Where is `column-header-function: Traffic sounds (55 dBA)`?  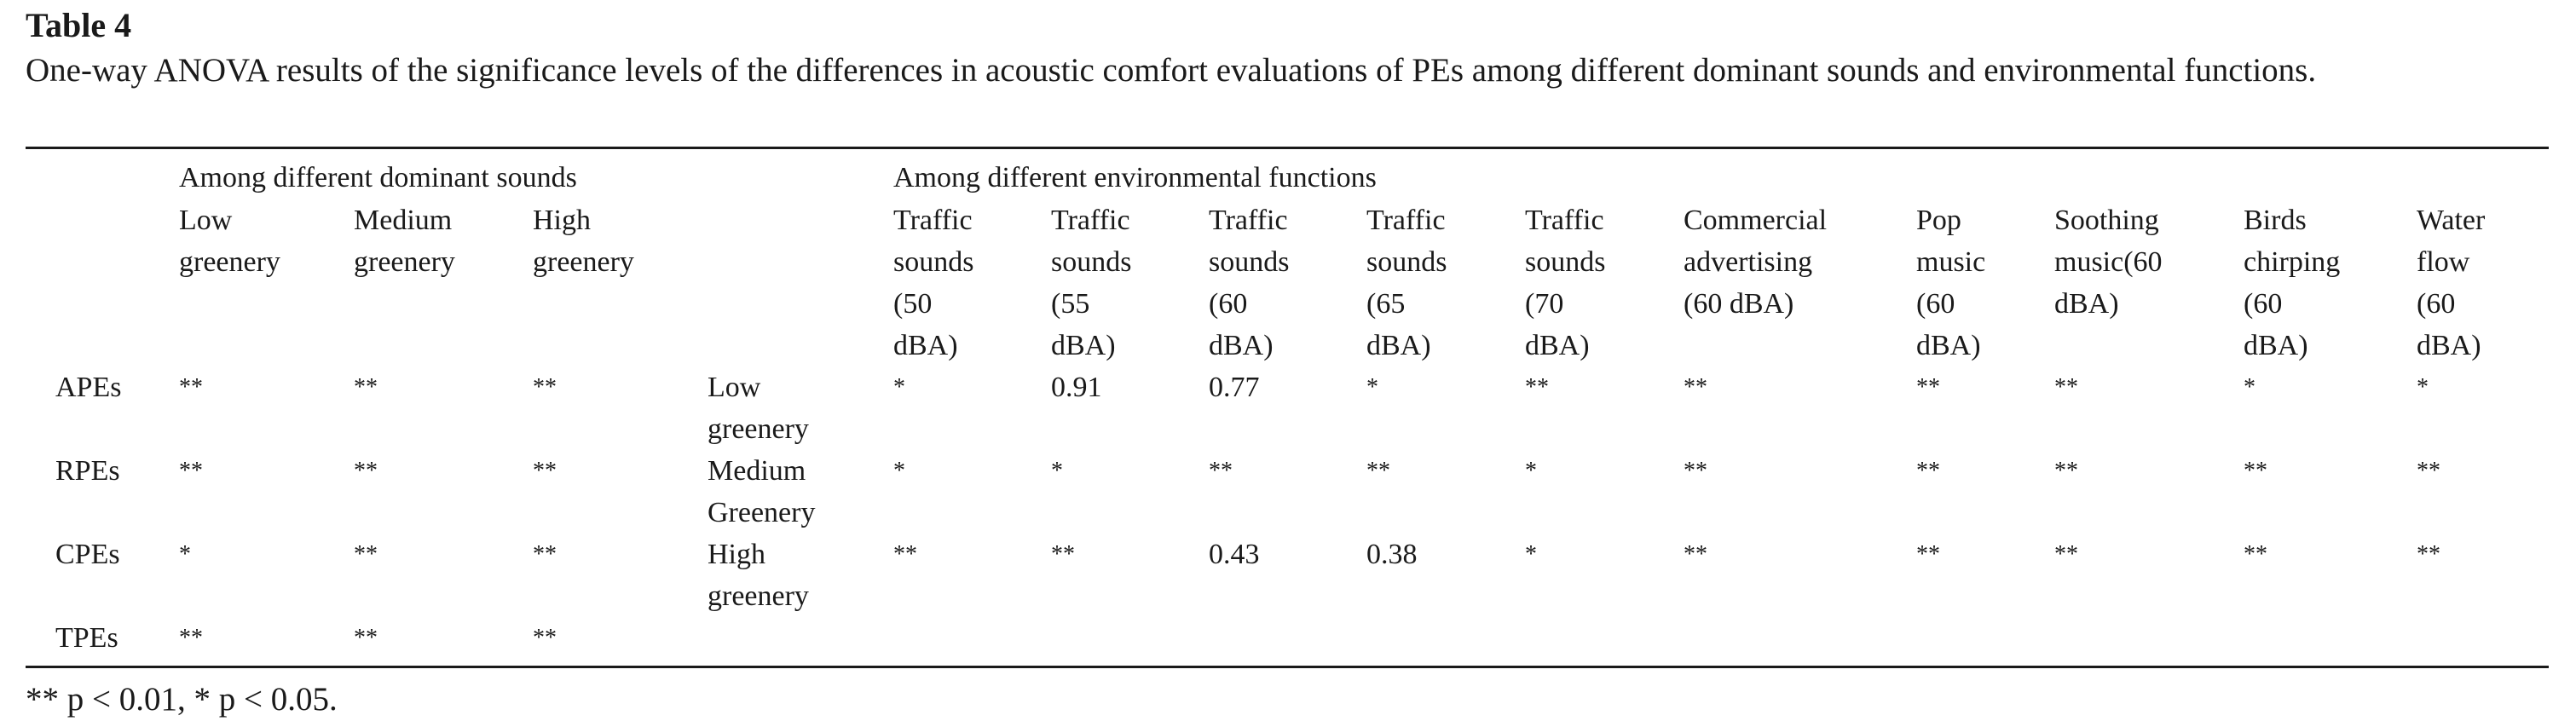 column-header-function: Traffic sounds (55 dBA) is located at coordinates (1091, 283).